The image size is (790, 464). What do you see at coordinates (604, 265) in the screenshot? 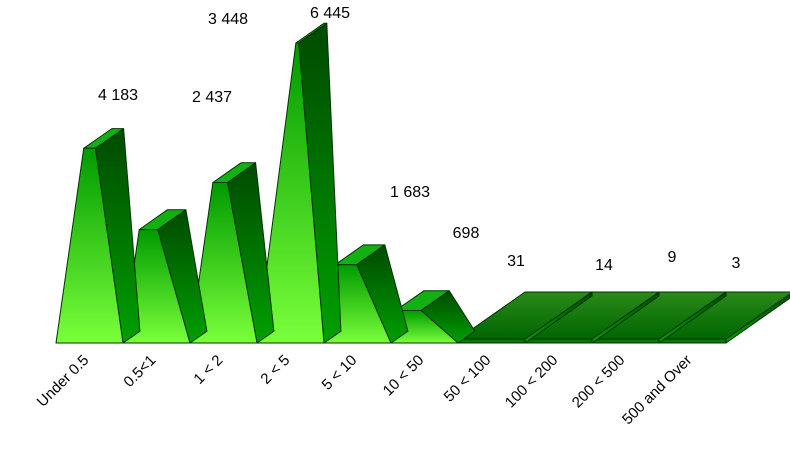
I see `value-label-7: 14` at bounding box center [604, 265].